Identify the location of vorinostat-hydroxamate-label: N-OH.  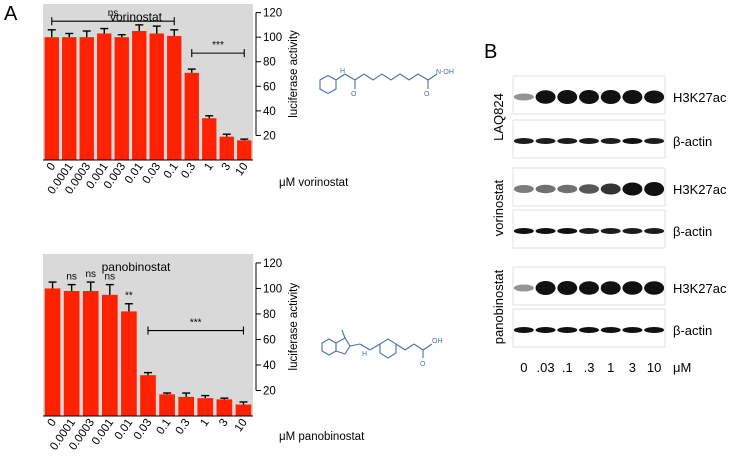
(445, 72).